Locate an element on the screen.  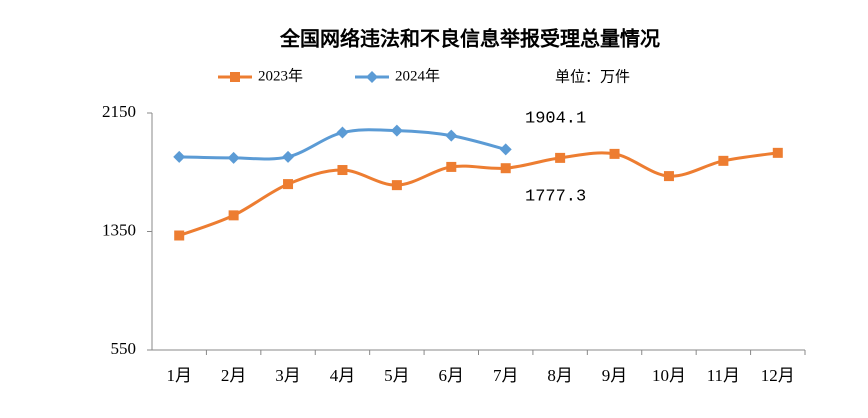
y-tick-label: 550 is located at coordinates (124, 348).